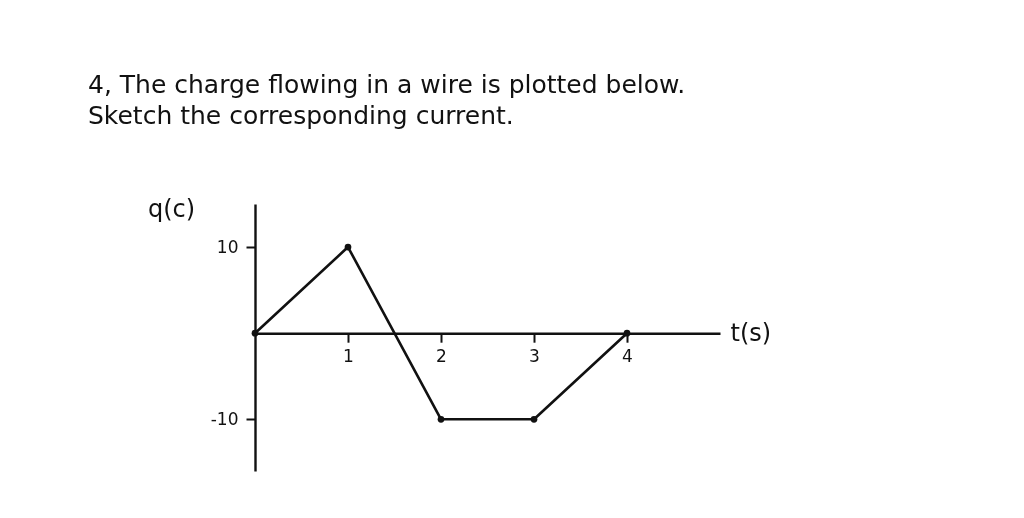 The image size is (1024, 518). Describe the element at coordinates (348, 355) in the screenshot. I see `x-tick-label: 1` at that location.